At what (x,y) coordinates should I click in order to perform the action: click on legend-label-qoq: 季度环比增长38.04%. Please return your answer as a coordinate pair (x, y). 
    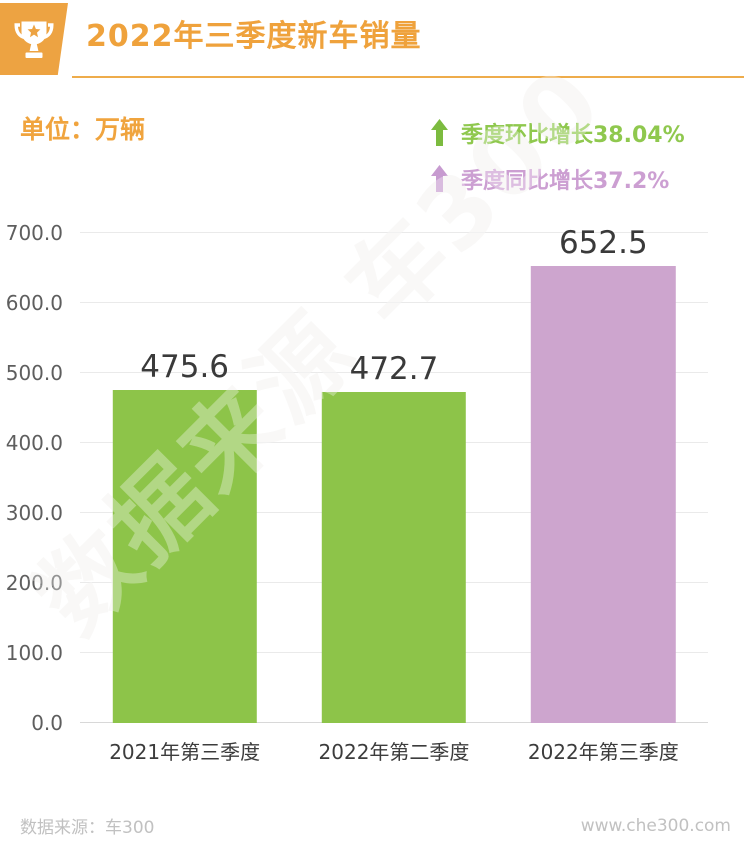
    Looking at the image, I should click on (573, 135).